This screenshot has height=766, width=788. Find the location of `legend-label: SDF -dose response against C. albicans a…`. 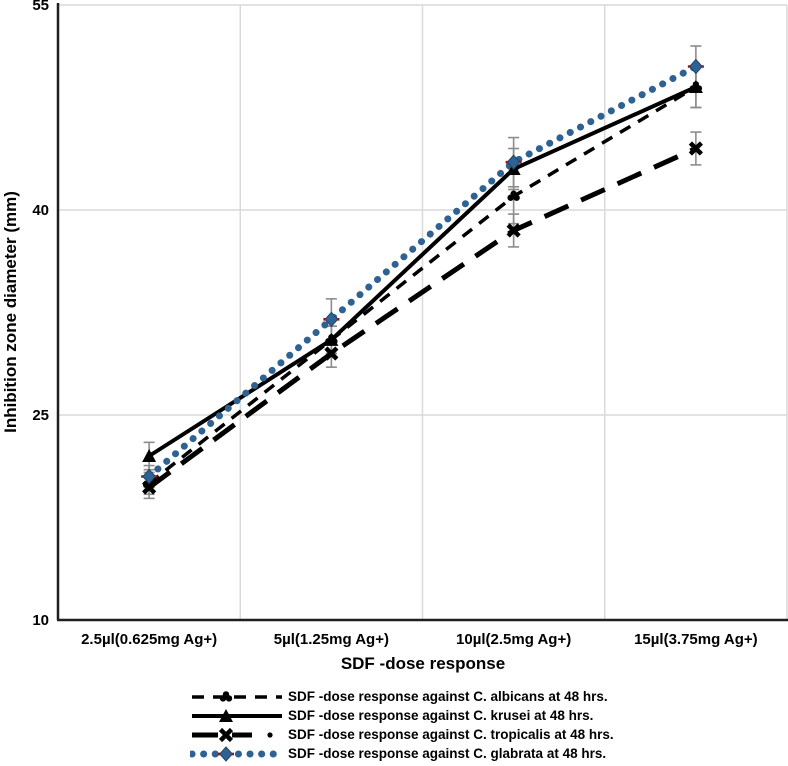

legend-label: SDF -dose response against C. albicans a… is located at coordinates (448, 696).